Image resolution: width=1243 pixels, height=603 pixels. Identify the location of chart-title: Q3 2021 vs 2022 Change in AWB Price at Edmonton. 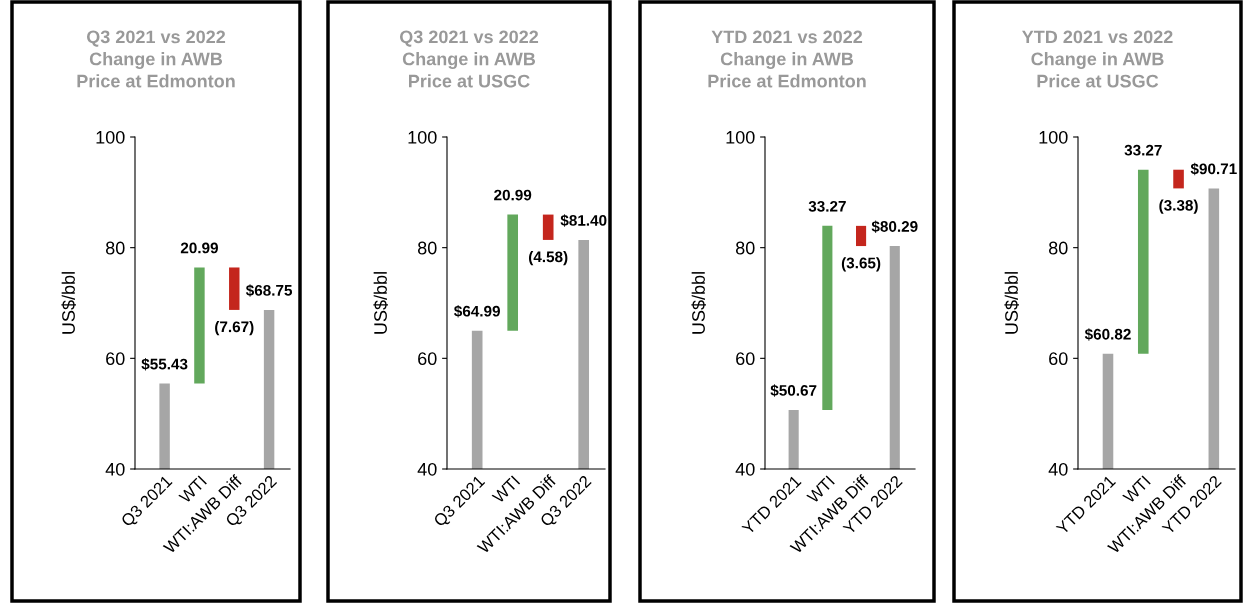
(156, 59).